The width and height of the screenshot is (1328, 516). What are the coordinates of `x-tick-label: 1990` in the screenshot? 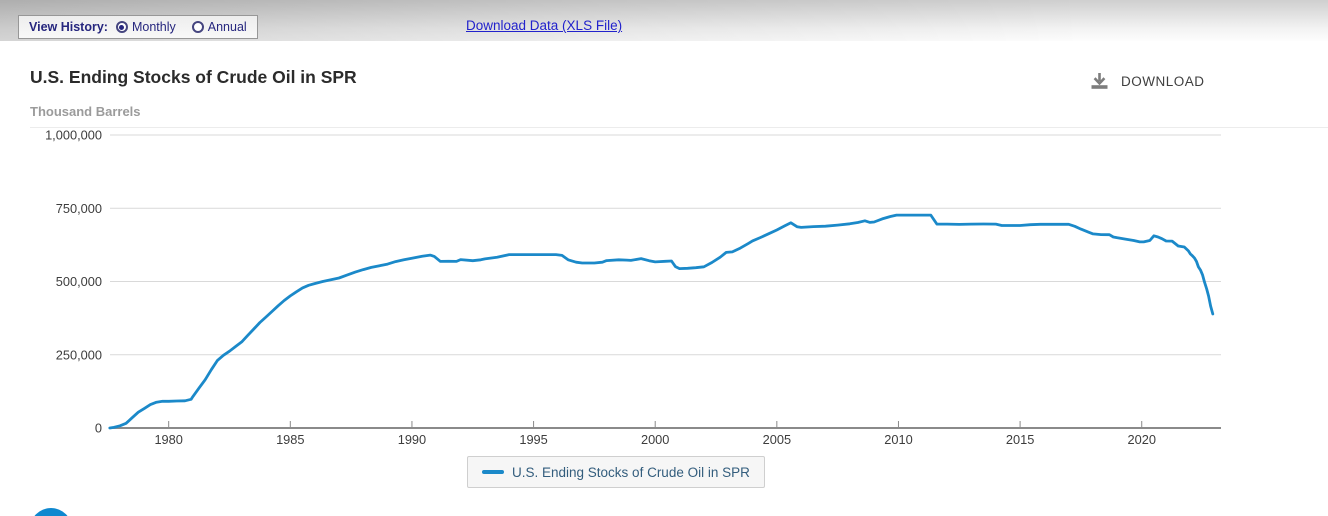 It's located at (412, 439).